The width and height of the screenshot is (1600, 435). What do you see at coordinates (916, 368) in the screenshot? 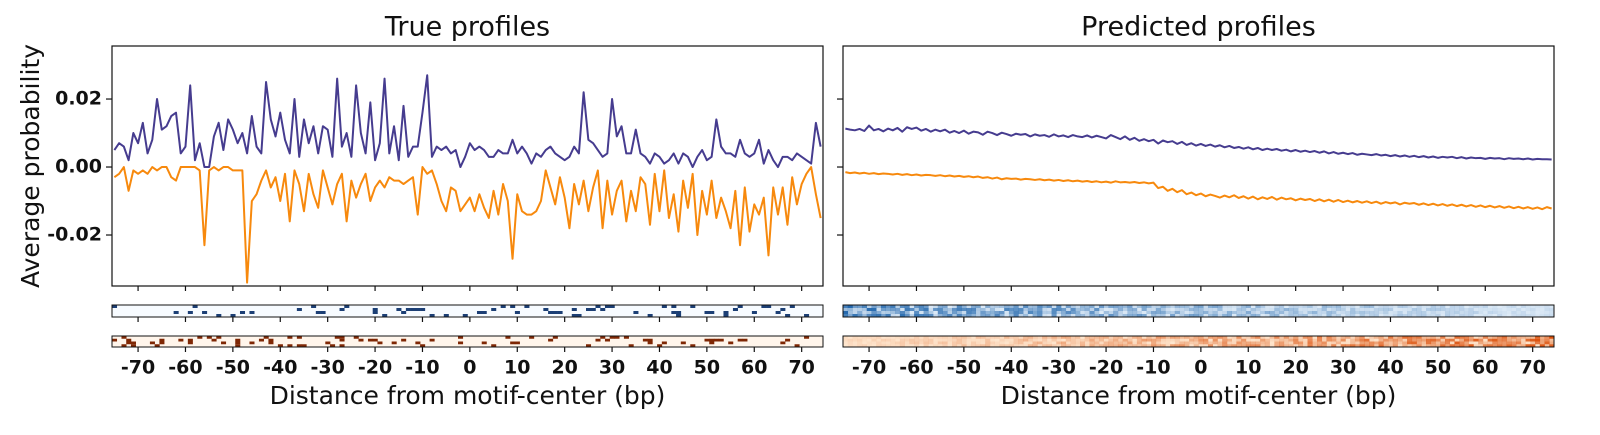
I see `x-tick-label: -60` at bounding box center [916, 368].